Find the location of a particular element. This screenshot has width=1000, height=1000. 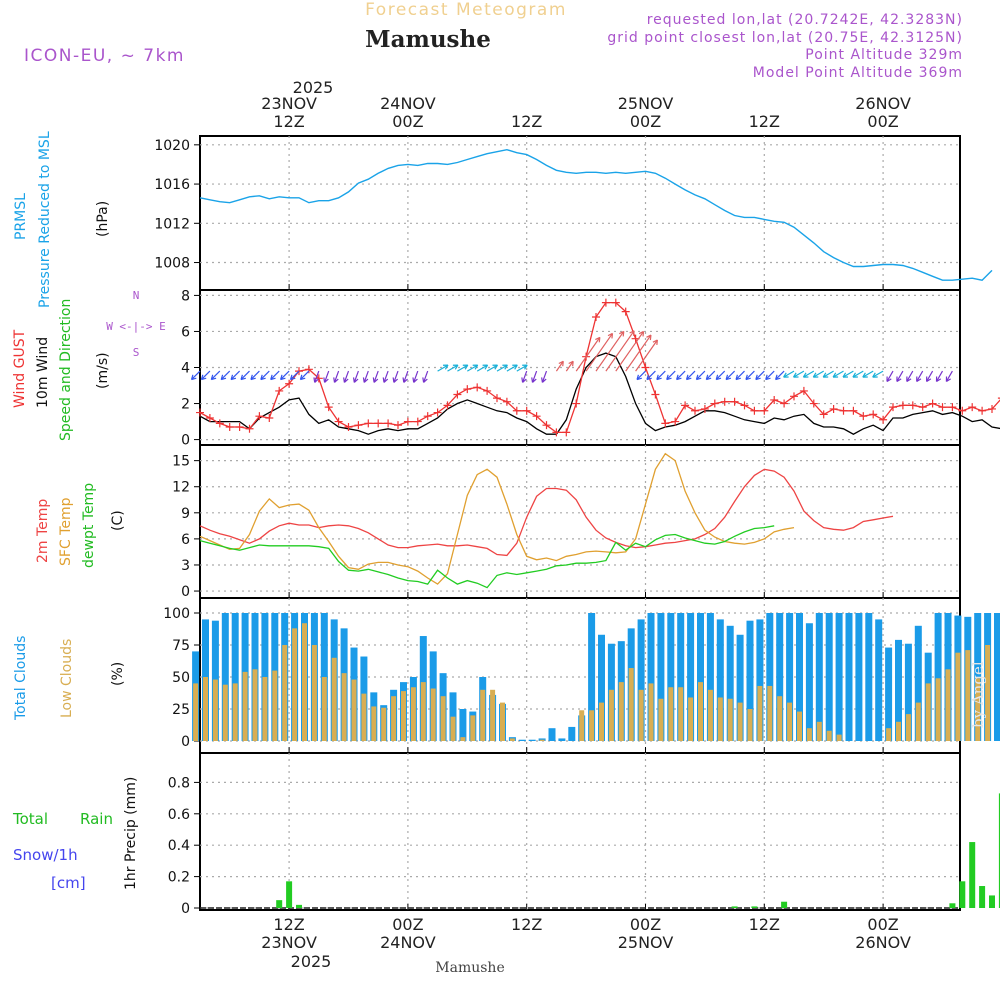

top-date-label: 24NOV is located at coordinates (408, 103).